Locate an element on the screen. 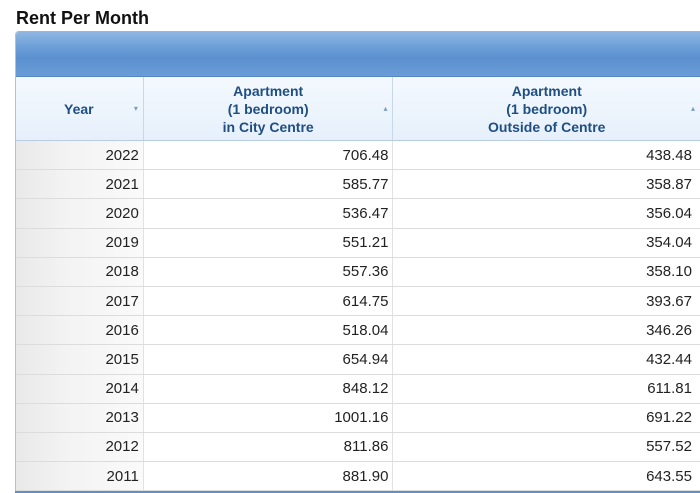 The width and height of the screenshot is (700, 493). column-header-city-line-1: Apartment is located at coordinates (268, 90).